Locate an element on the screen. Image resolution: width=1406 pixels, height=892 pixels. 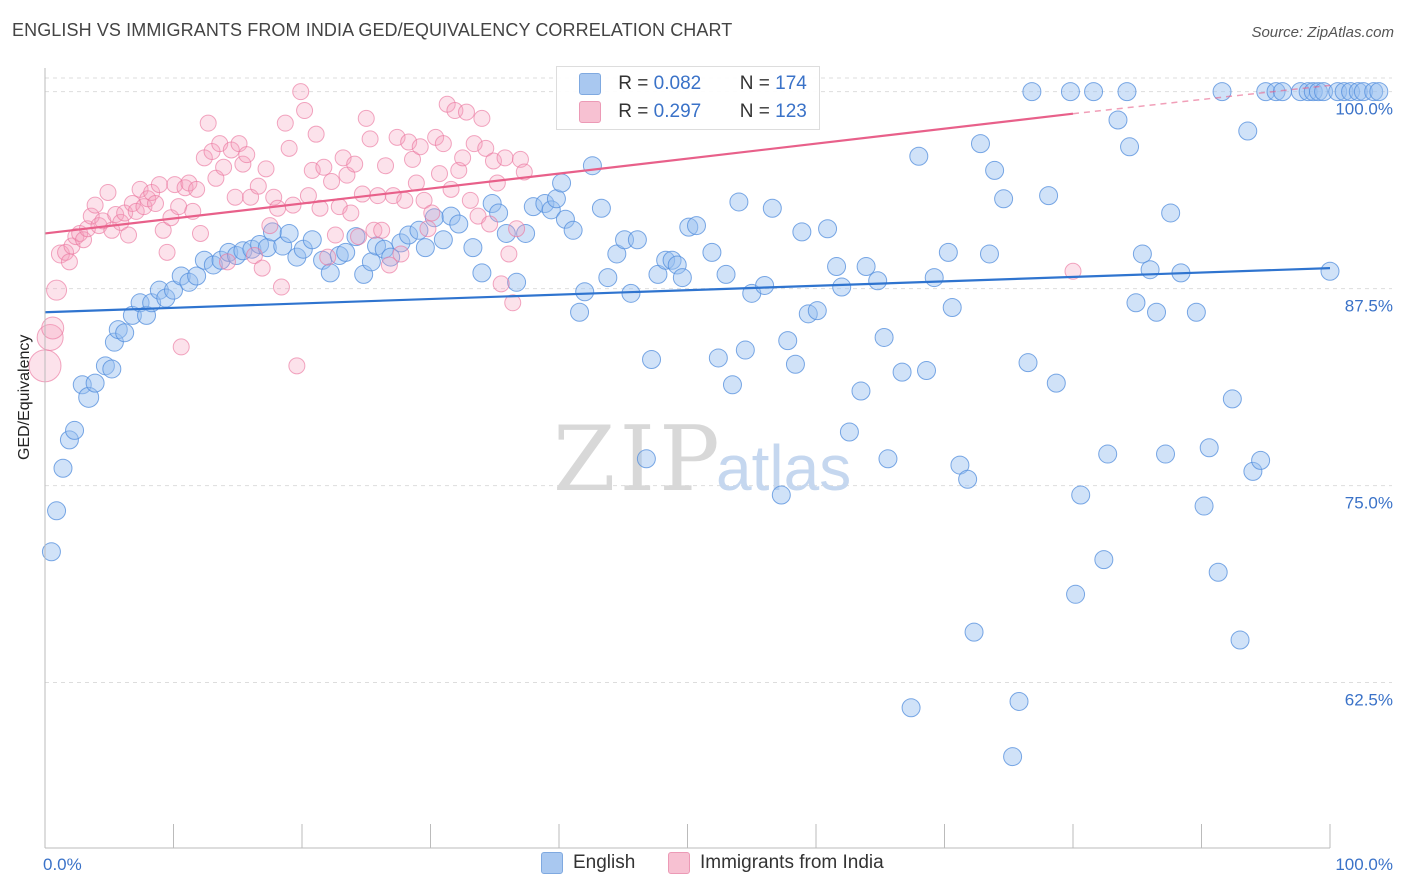
y-tick-label: 100.0% is located at coordinates (1364, 109).